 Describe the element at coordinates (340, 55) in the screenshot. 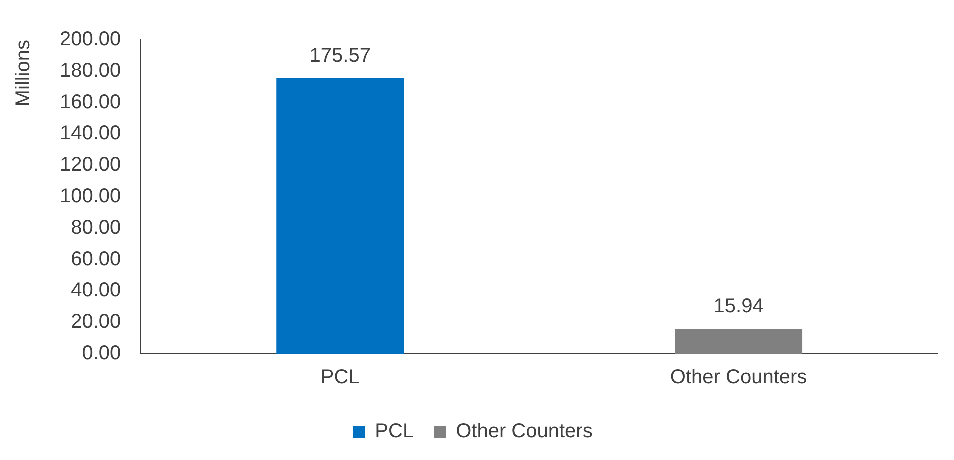

I see `data-label: 175.57` at that location.